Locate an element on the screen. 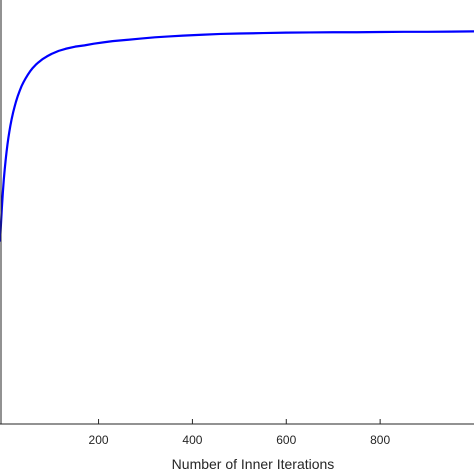  x-tick-label: 600 is located at coordinates (286, 440).